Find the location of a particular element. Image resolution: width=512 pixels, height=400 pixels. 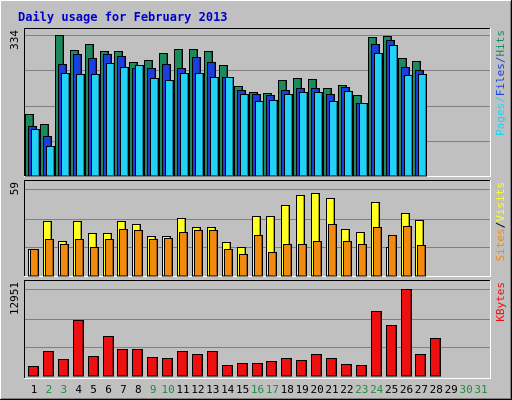

day-label-8: 8 is located at coordinates (138, 389).